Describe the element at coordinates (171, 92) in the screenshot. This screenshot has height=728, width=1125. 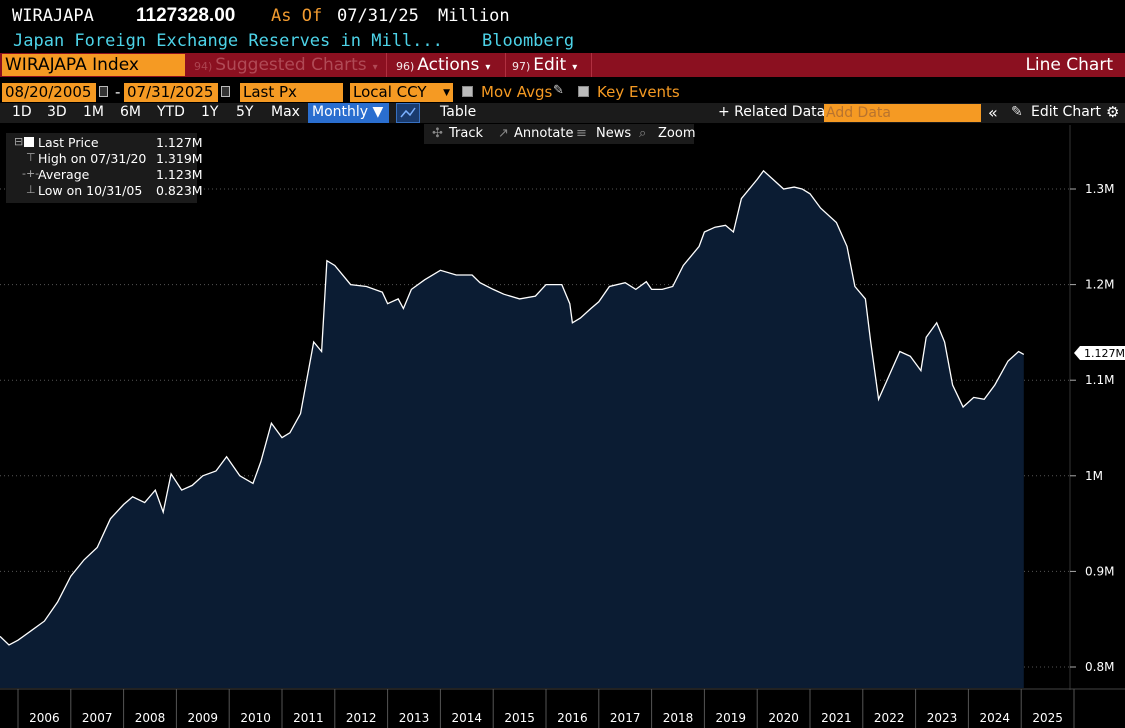
I see `end-date-field: 07/31/2025` at that location.